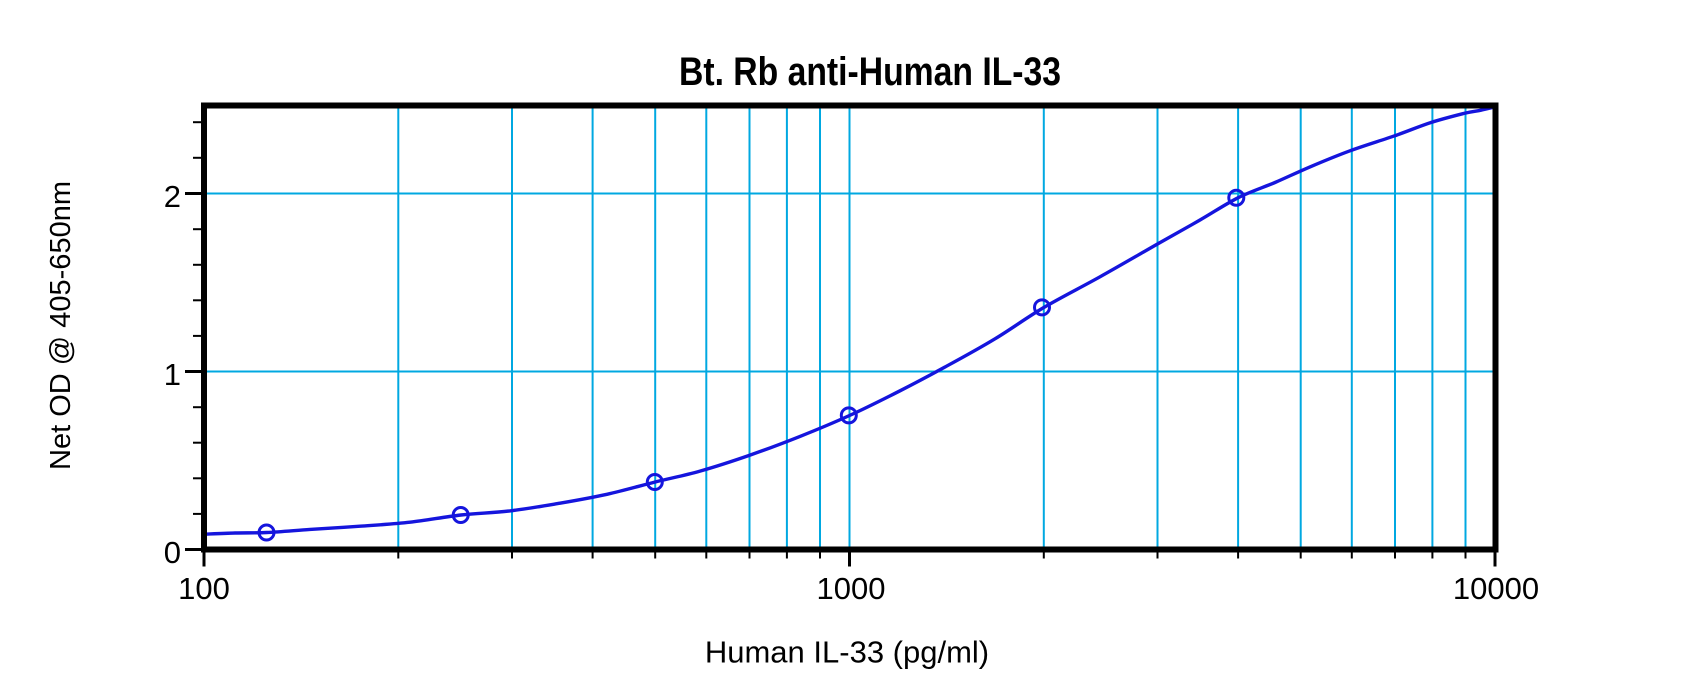  What do you see at coordinates (204, 588) in the screenshot?
I see `svg-text: 100` at bounding box center [204, 588].